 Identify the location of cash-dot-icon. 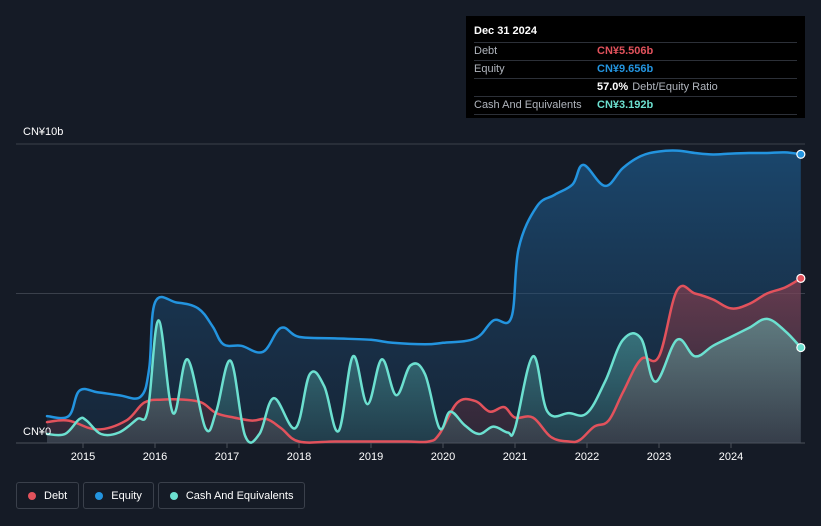
(173, 495).